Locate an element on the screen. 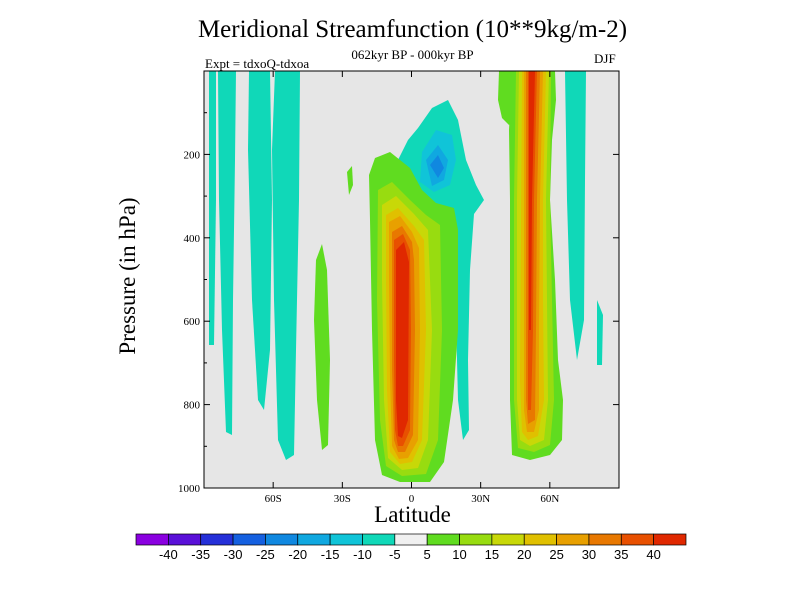 This screenshot has height=600, width=800. colorbar-label: -25 is located at coordinates (265, 554).